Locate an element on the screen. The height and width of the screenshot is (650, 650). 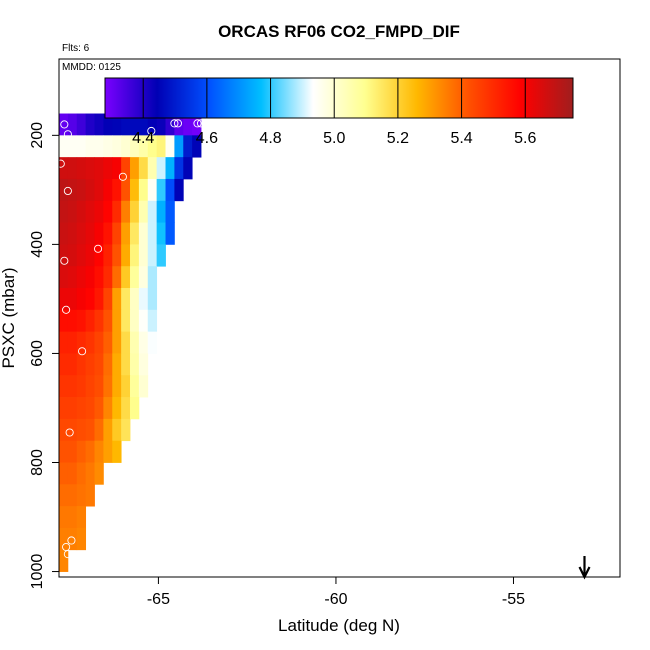
colorbar: 4.4 4.6 4.8 5.0 5.2 5.4 5.6 is located at coordinates (339, 112).